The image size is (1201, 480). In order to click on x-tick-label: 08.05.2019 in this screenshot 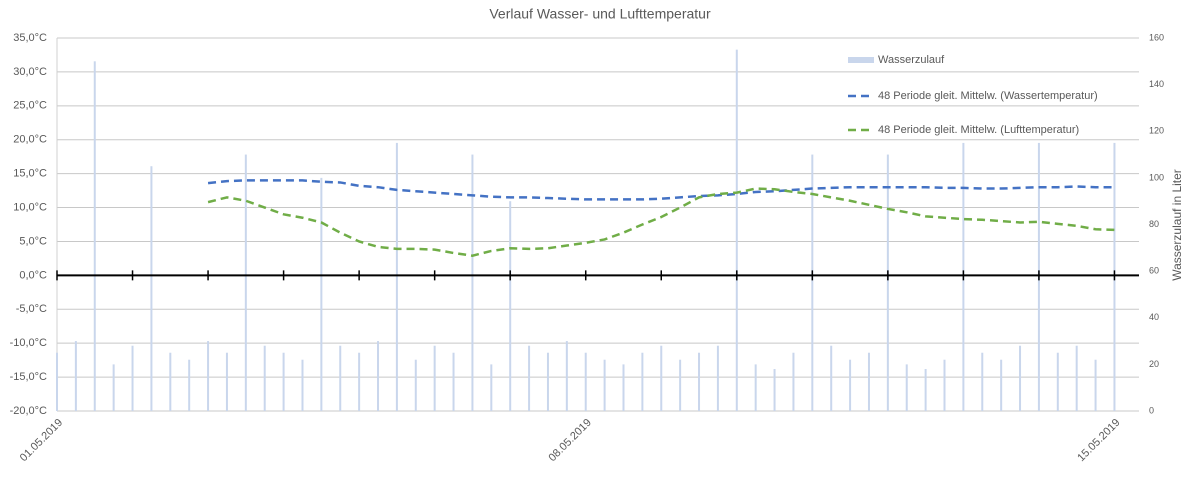, I will do `click(569, 440)`.